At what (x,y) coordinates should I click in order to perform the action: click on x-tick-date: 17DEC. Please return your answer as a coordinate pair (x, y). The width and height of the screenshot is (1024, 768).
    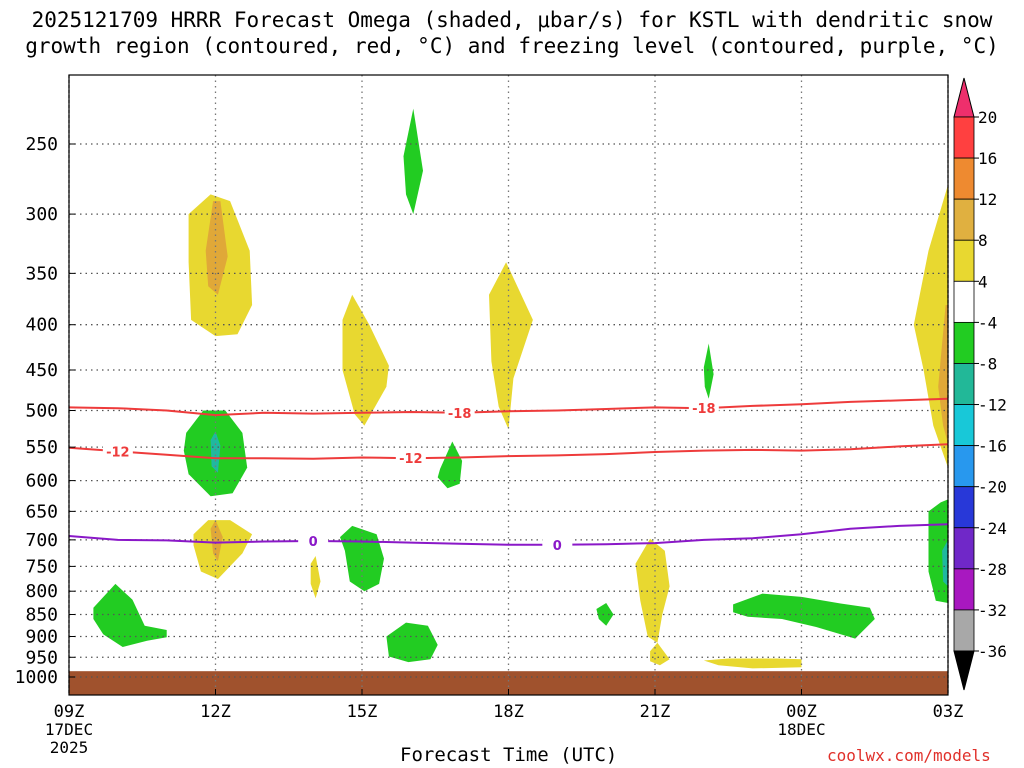
    Looking at the image, I should click on (69, 729).